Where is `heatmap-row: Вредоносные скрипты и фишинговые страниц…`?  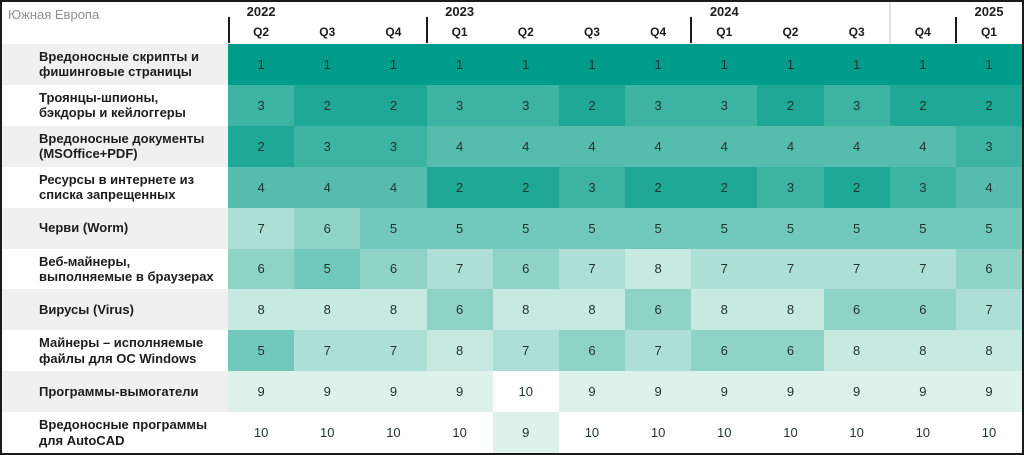 heatmap-row: Вредоносные скрипты и фишинговые страниц… is located at coordinates (512, 64).